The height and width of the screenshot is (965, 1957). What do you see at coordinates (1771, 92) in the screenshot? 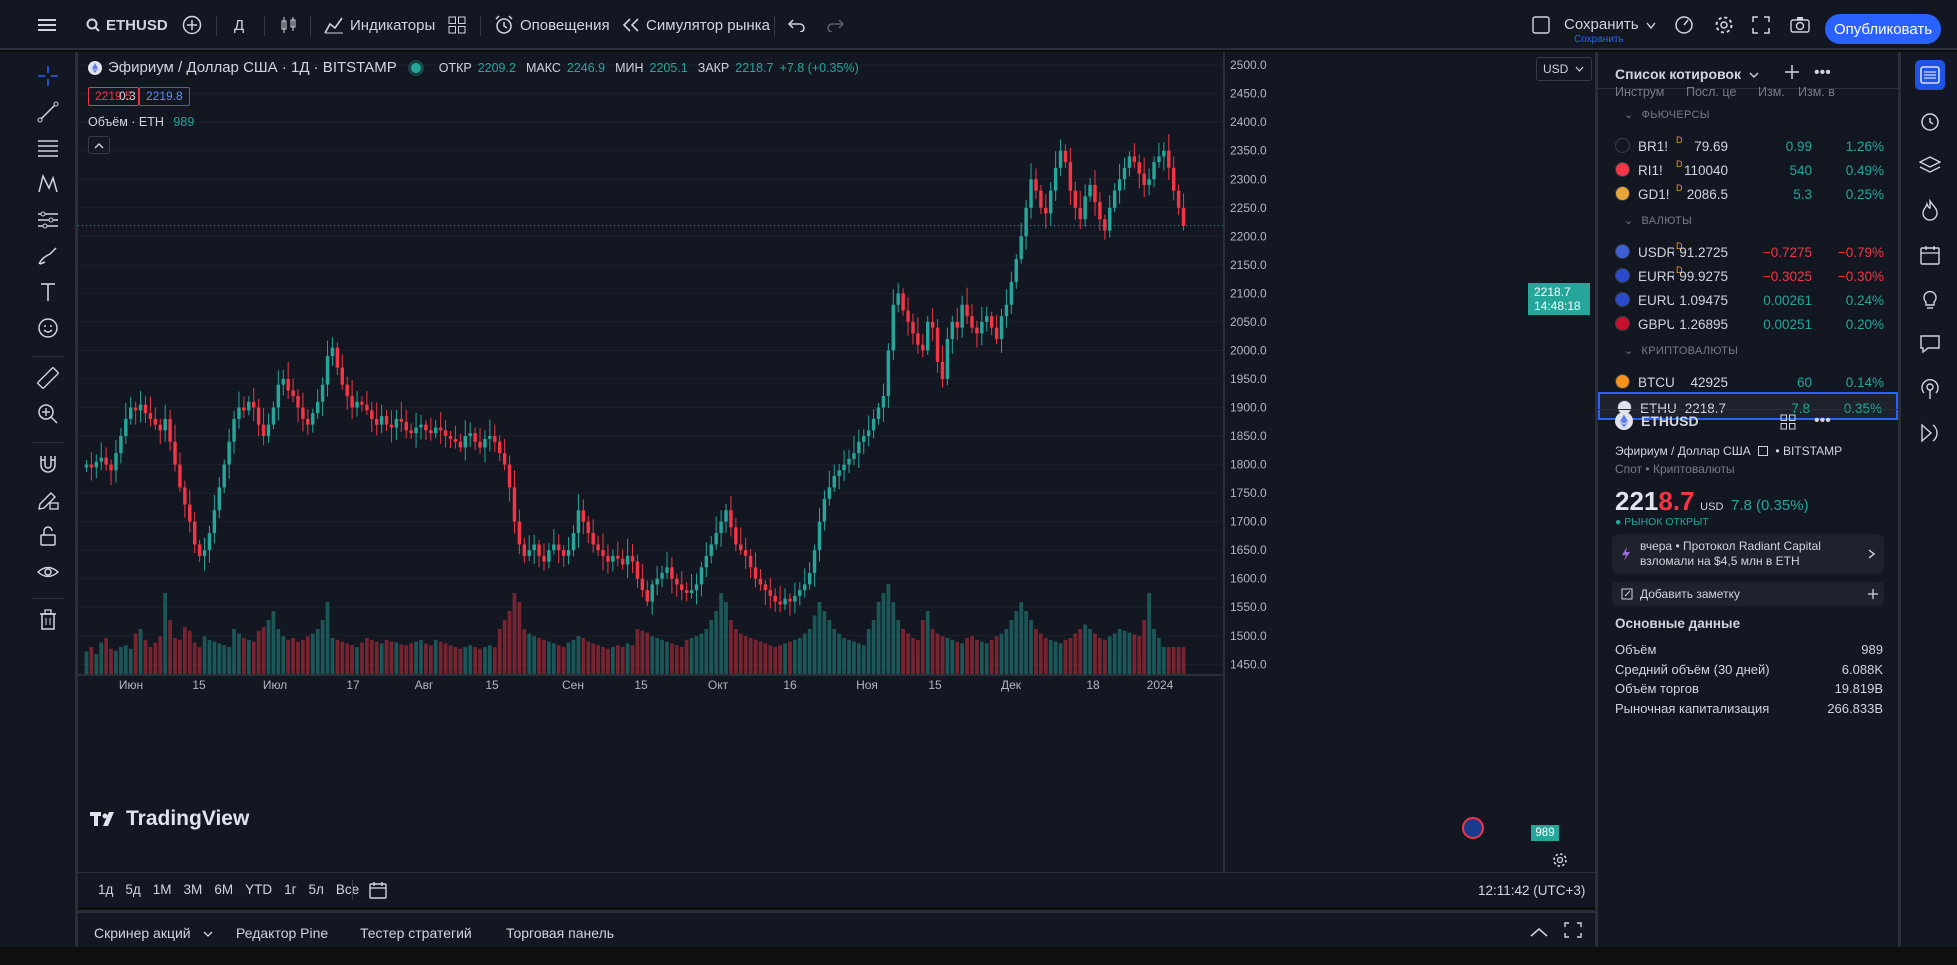
I see `col-change: Изм.` at bounding box center [1771, 92].